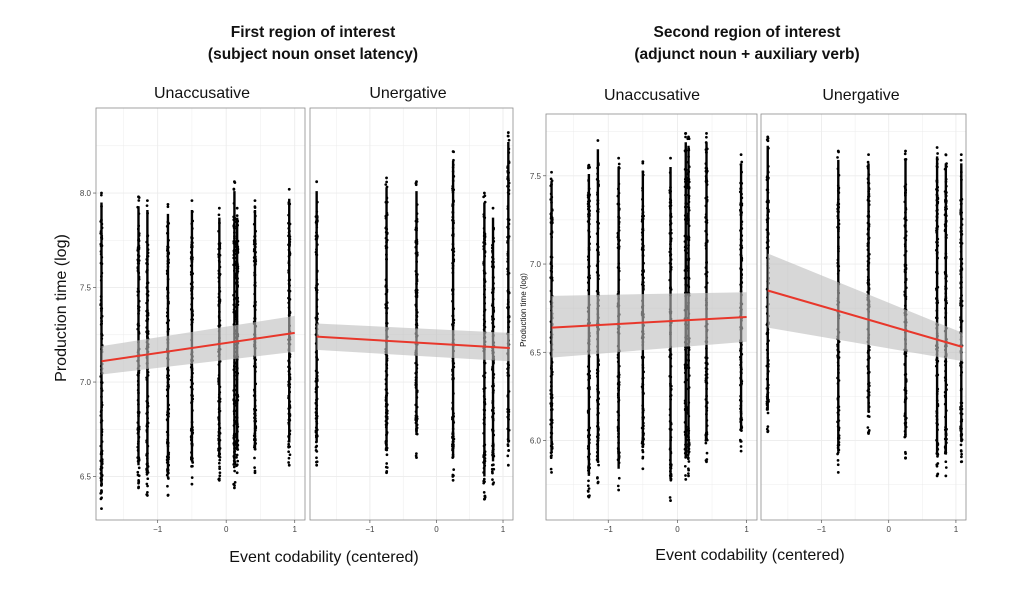  Describe the element at coordinates (649, 322) in the screenshot. I see `trend-line` at that location.